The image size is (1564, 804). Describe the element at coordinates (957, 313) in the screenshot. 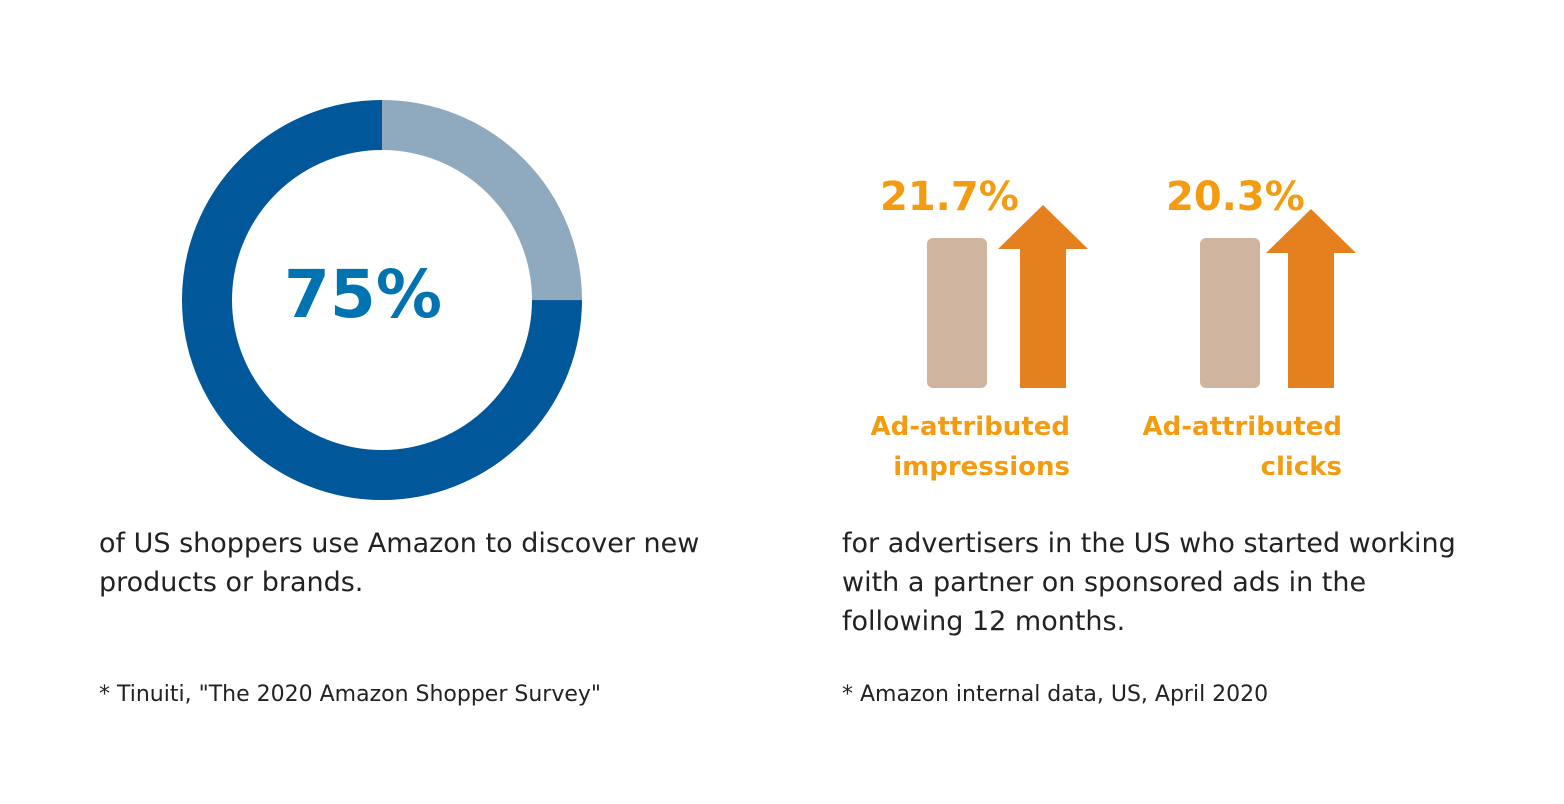

I see `impressions-baseline-bar` at that location.